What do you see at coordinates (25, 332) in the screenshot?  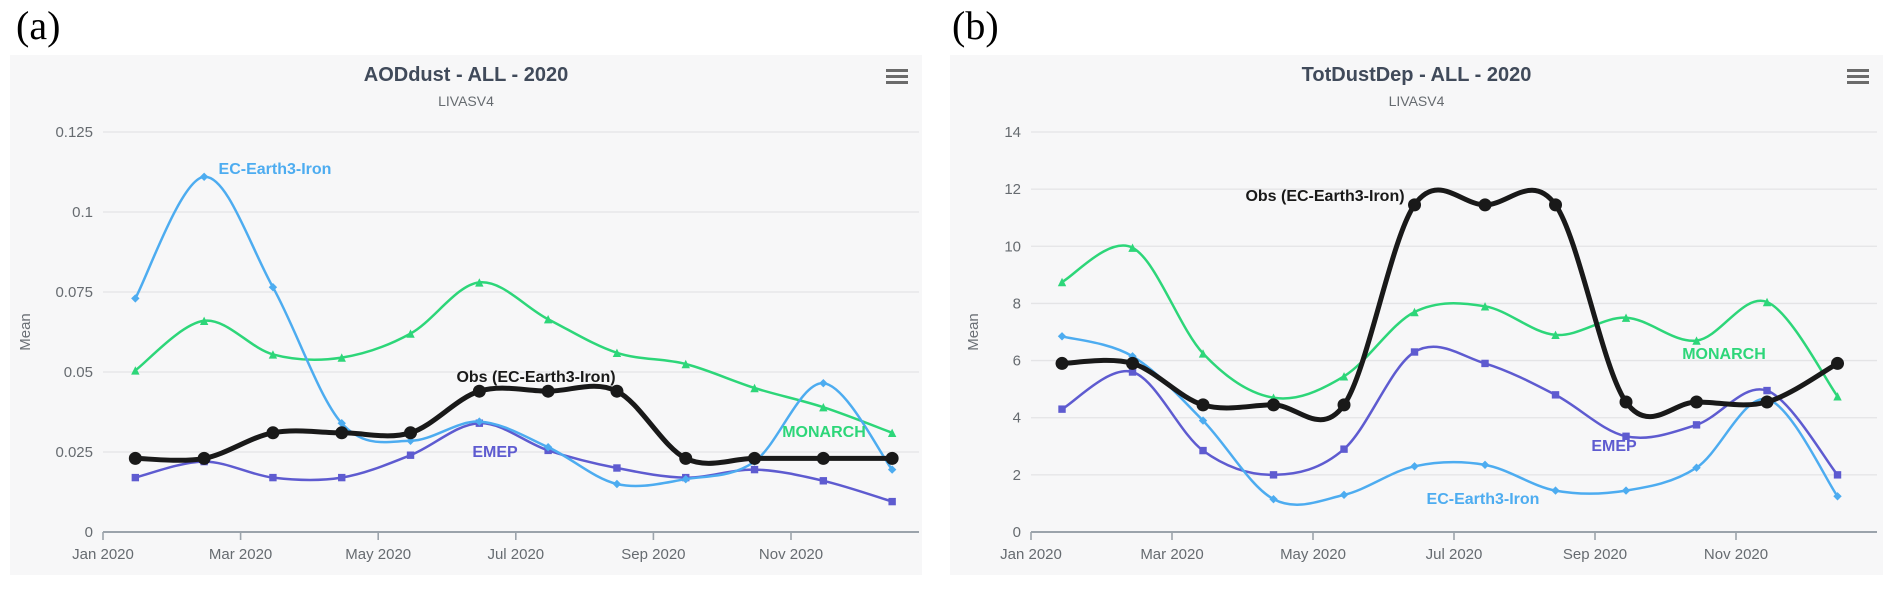 I see `y-axis-title: Mean` at bounding box center [25, 332].